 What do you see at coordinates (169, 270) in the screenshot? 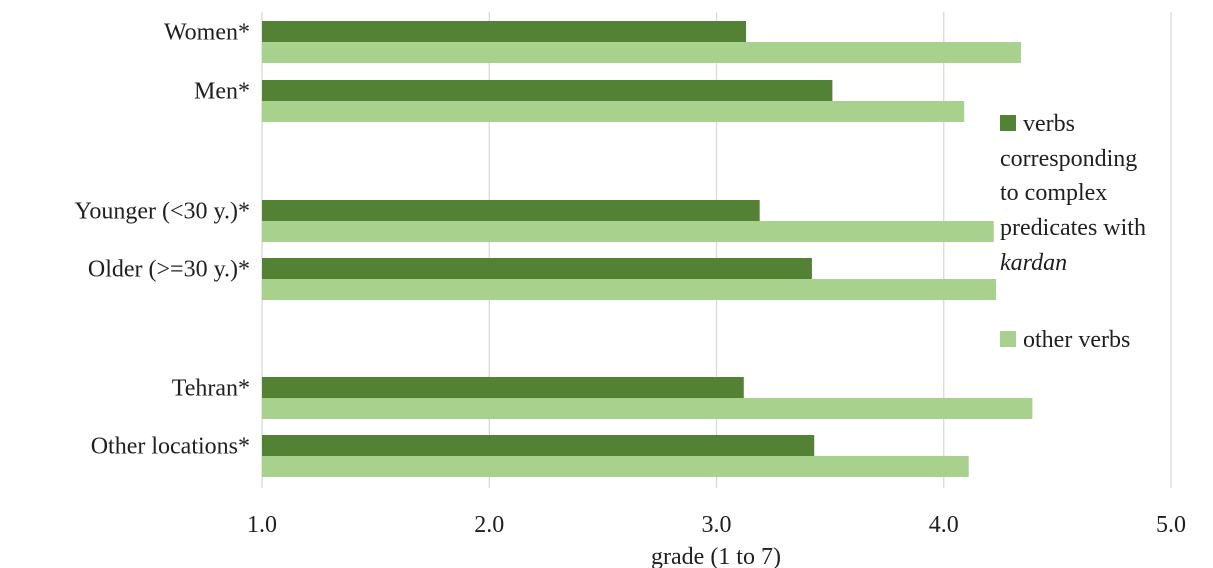
I see `category-label-3: Older (>=30 y.)*` at bounding box center [169, 270].